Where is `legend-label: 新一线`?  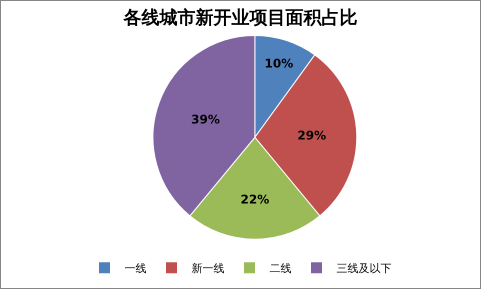 legend-label: 新一线 is located at coordinates (208, 269).